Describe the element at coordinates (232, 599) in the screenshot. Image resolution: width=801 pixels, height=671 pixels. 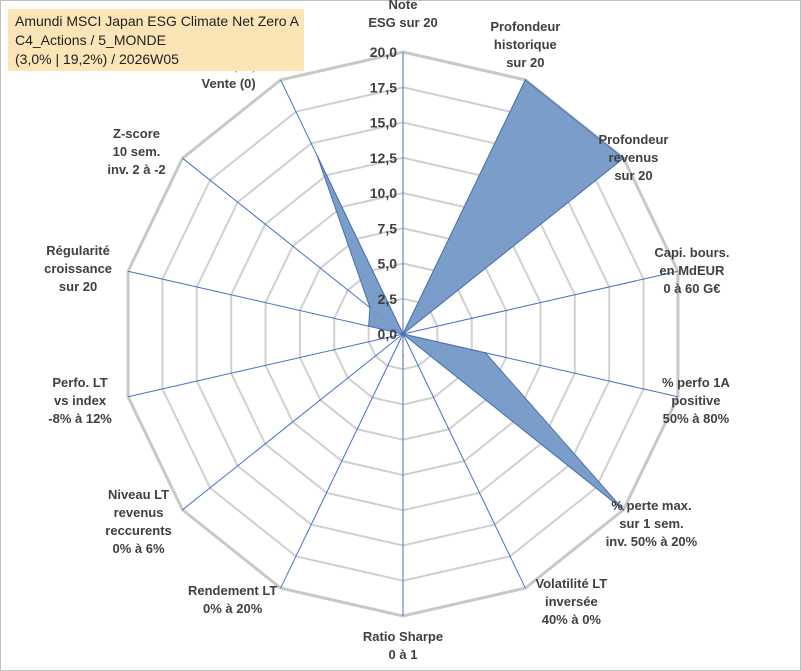
I see `axis-label: Rendement LT 0% à 20%` at that location.